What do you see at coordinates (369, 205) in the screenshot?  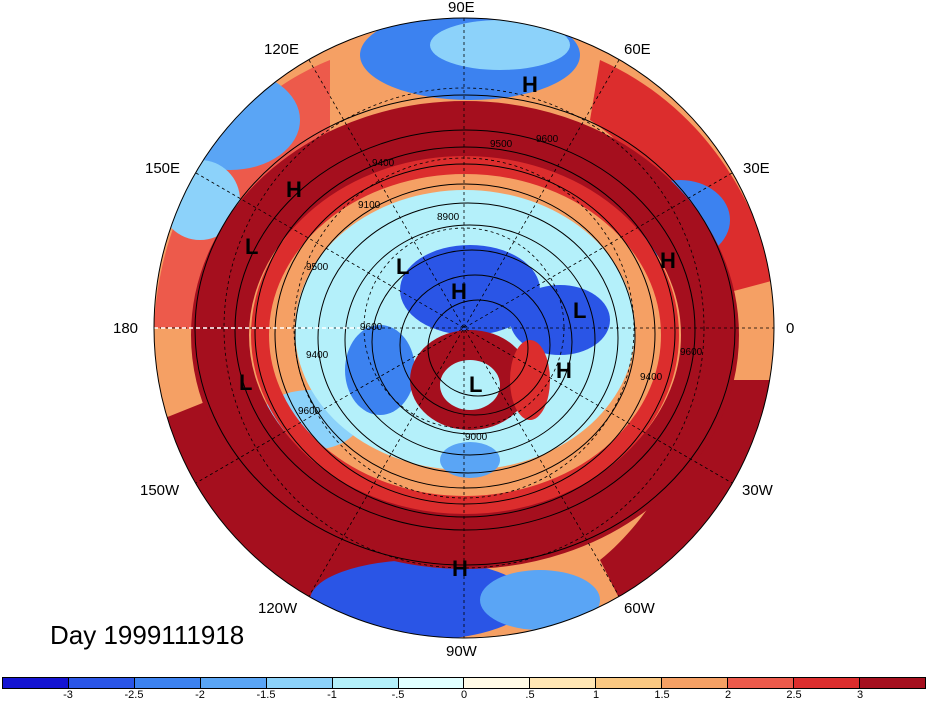 I see `contour-label: 9100` at bounding box center [369, 205].